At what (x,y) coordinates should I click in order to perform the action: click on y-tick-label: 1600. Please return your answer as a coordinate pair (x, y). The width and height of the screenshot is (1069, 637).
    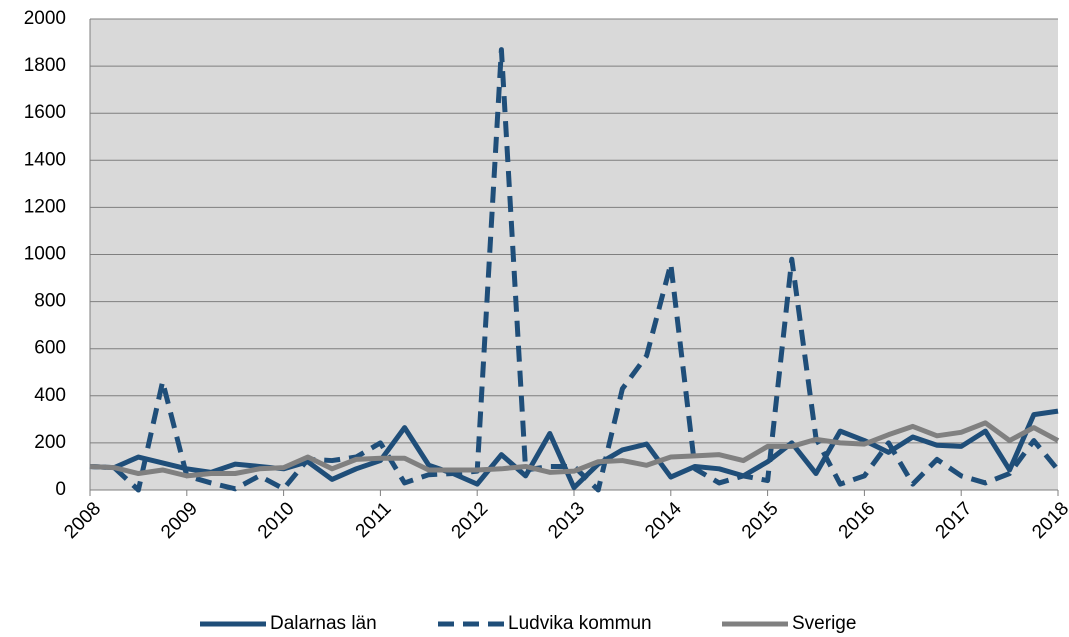
    Looking at the image, I should click on (45, 112).